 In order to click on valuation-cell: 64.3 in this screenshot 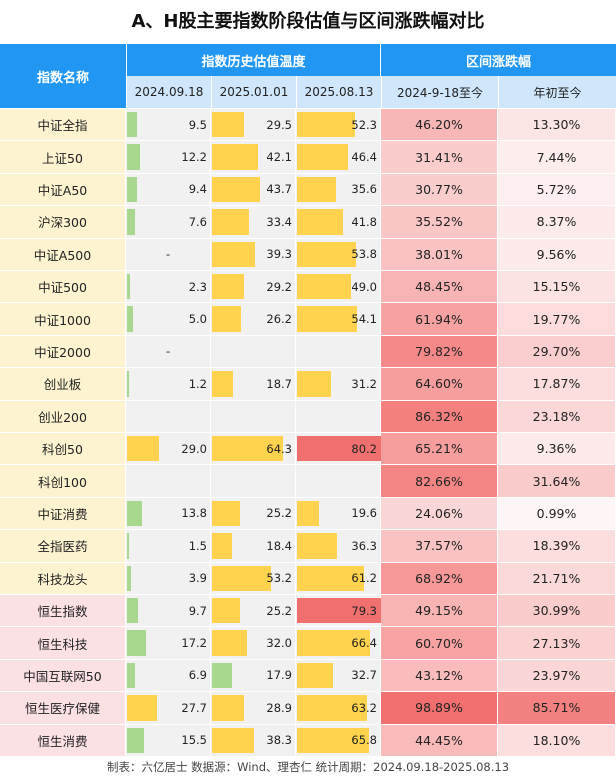, I will do `click(253, 449)`.